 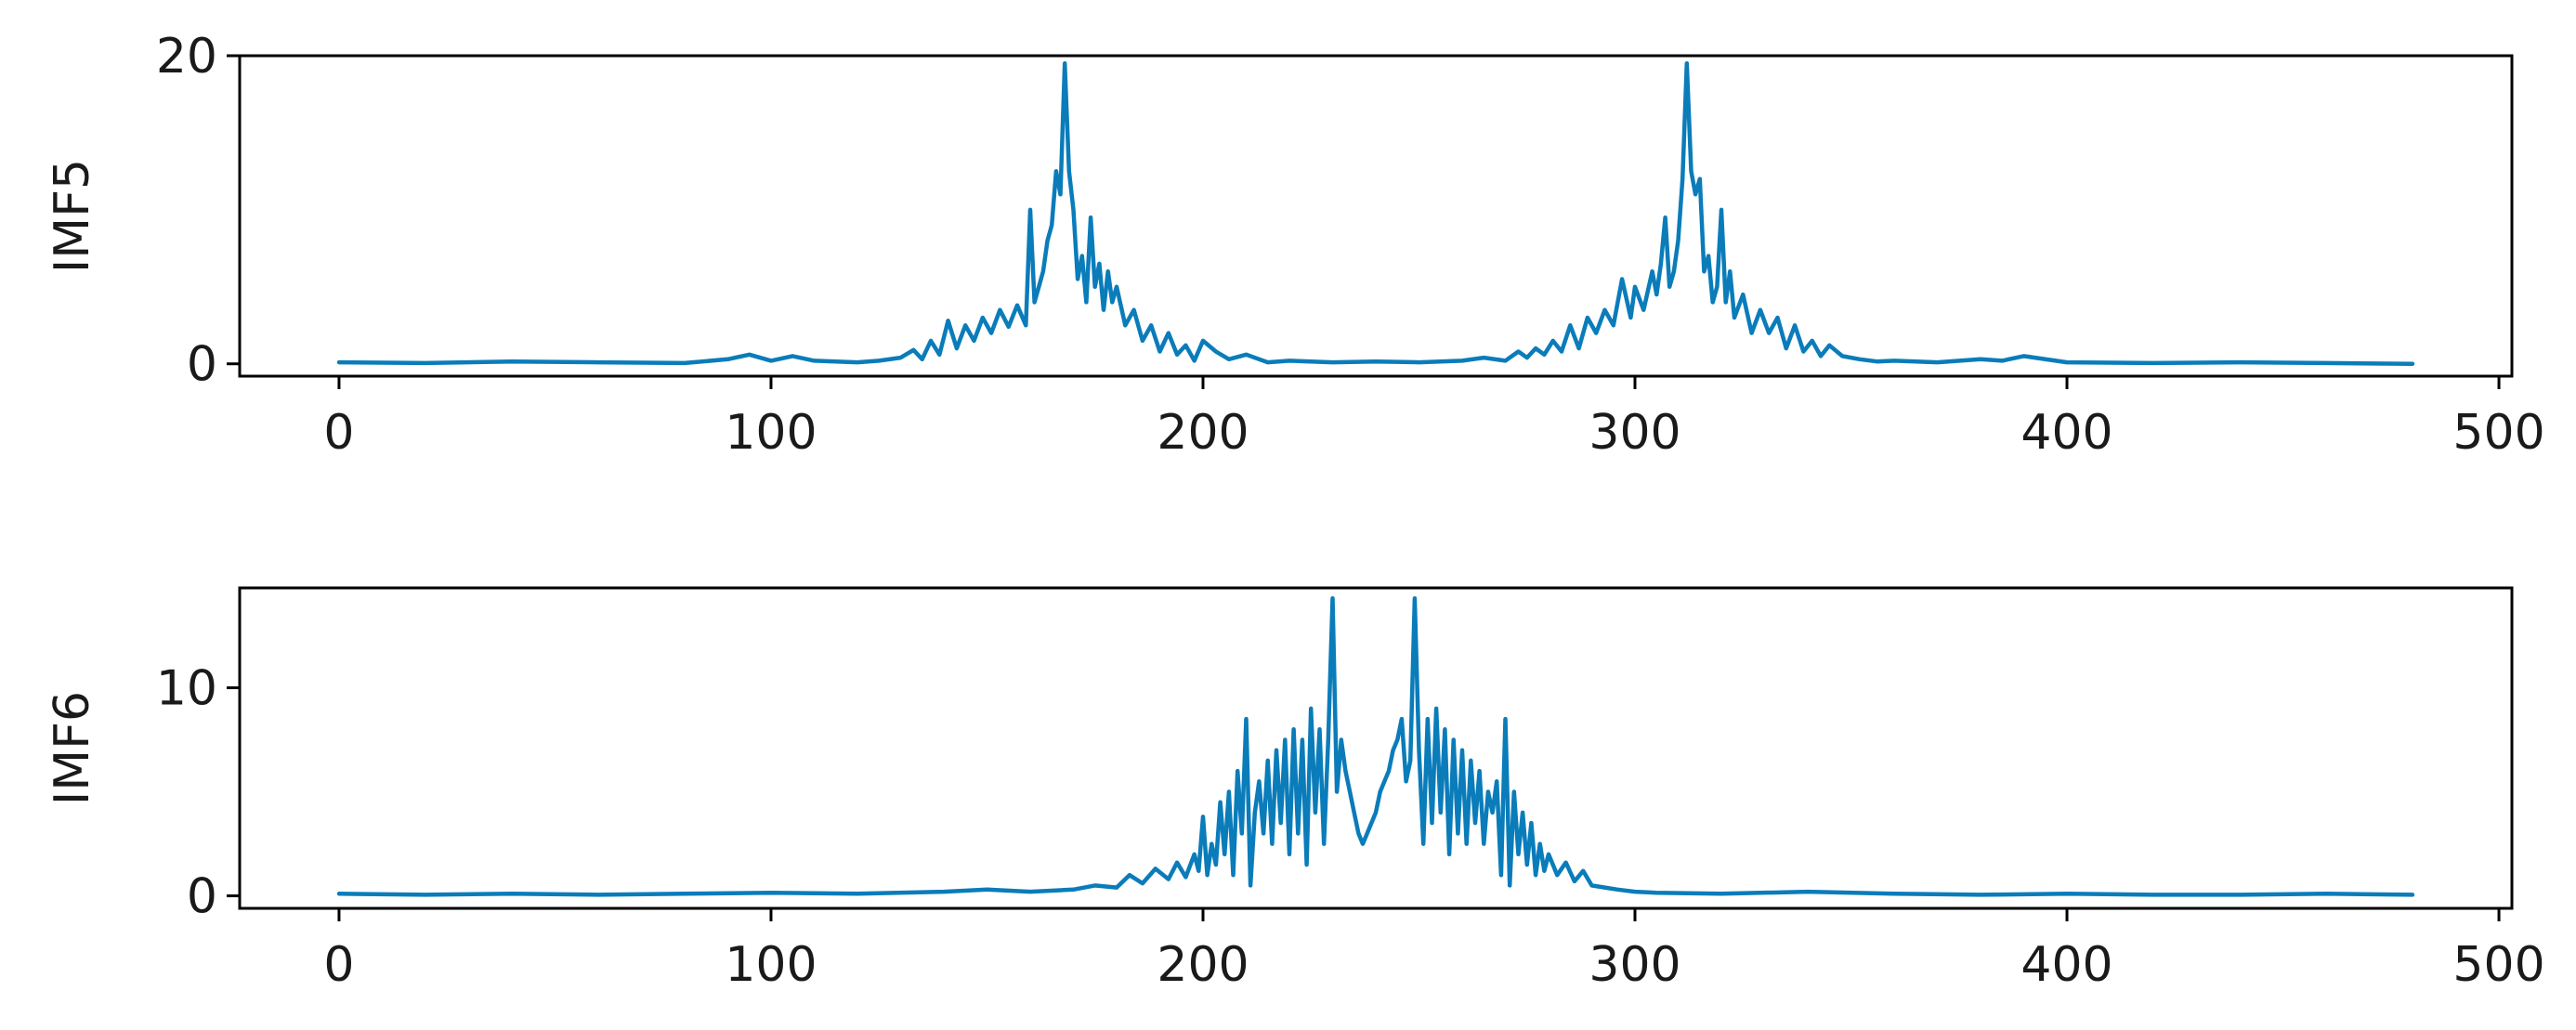 What do you see at coordinates (72, 216) in the screenshot?
I see `y-axis-label: IMF5` at bounding box center [72, 216].